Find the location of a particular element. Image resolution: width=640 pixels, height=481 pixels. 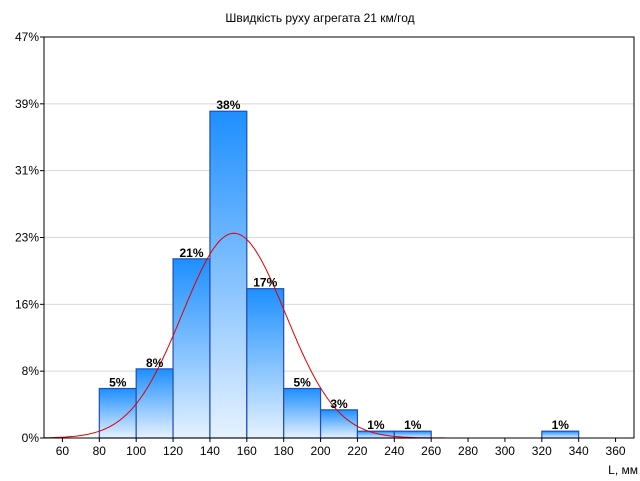

x-tick-label: 300 is located at coordinates (505, 451).